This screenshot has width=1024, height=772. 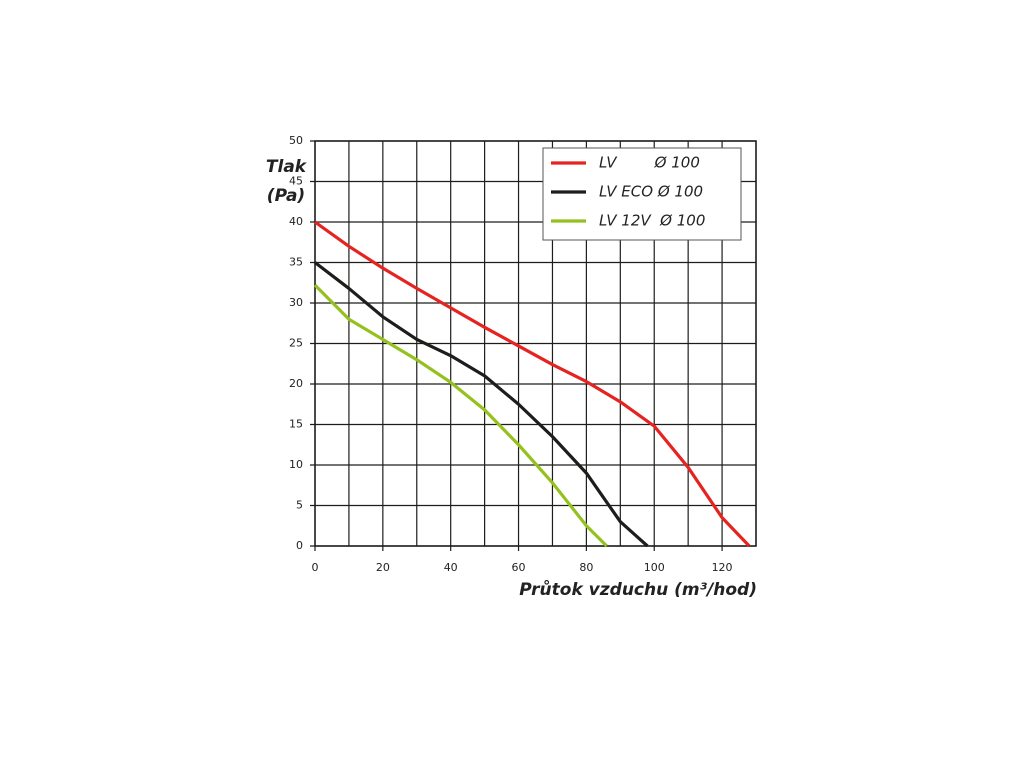 What do you see at coordinates (383, 567) in the screenshot?
I see `x-tick-label: 20` at bounding box center [383, 567].